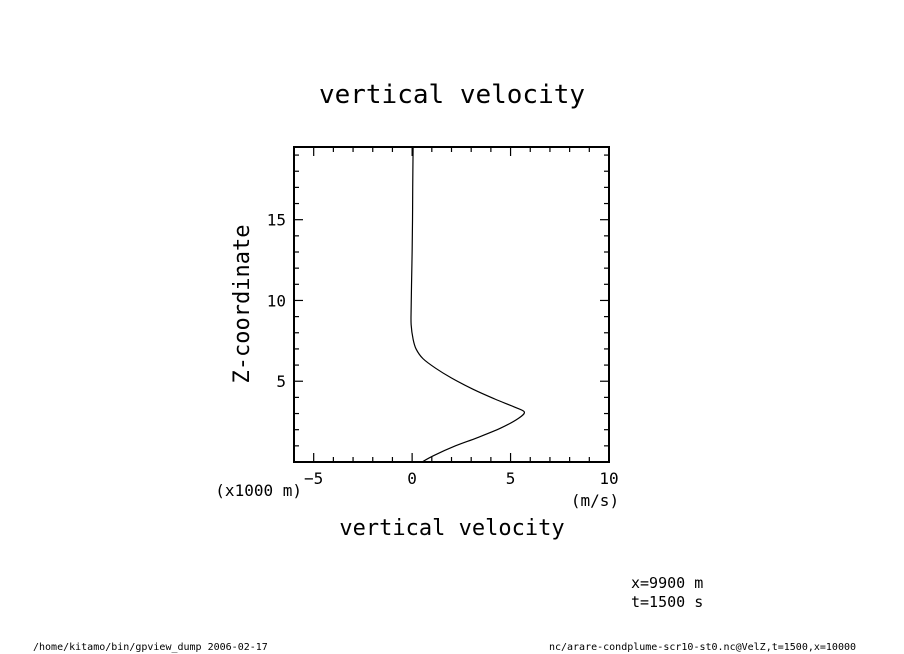 This screenshot has width=904, height=654. Describe the element at coordinates (150, 647) in the screenshot. I see `footer-left-text: /home/kitamo/bin/gpview_dump 2006-02-17` at that location.